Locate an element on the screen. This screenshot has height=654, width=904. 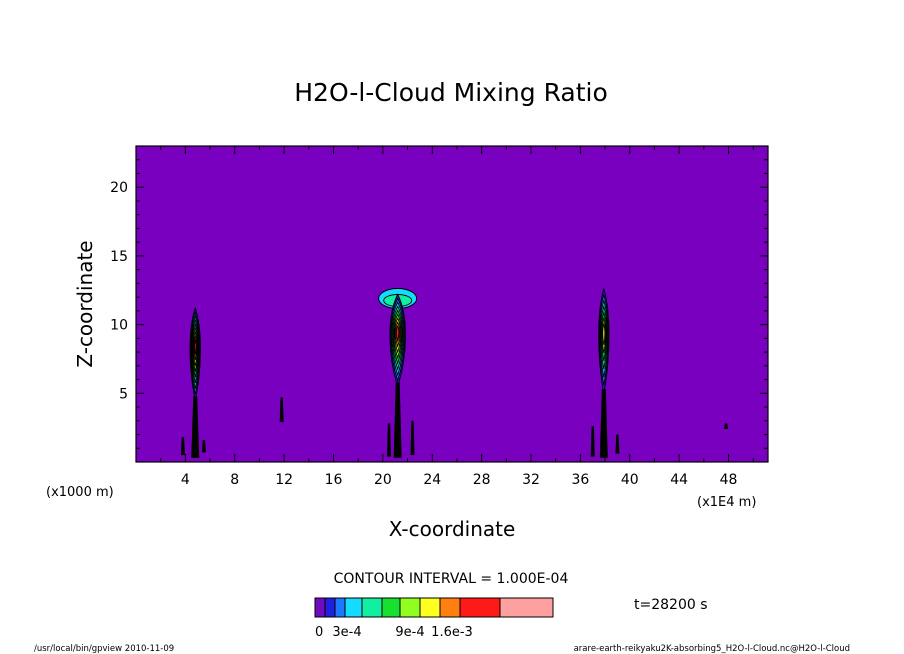
y-tick-label: 15 is located at coordinates (119, 257).